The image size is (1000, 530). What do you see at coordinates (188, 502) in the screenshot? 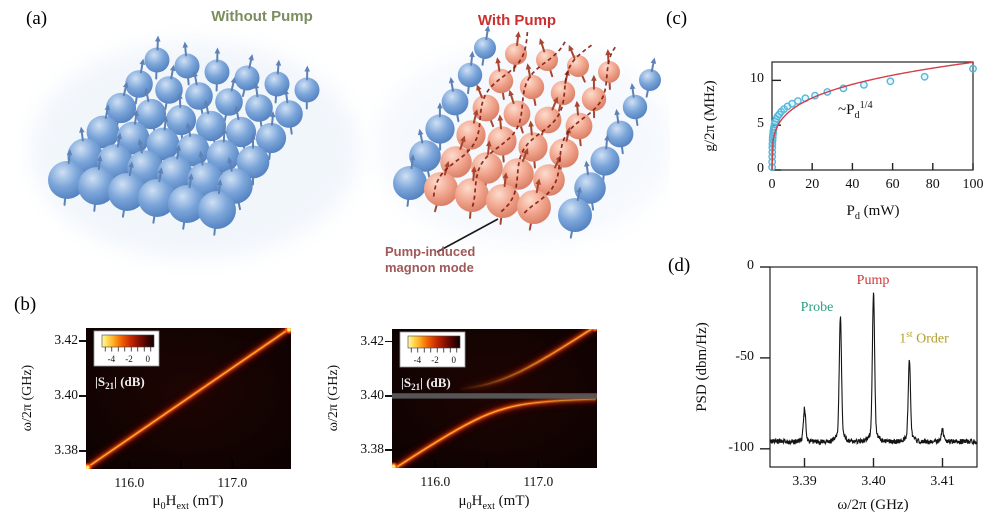
I see `b-left-xlabel: μ0Hext (mT)` at bounding box center [188, 502].